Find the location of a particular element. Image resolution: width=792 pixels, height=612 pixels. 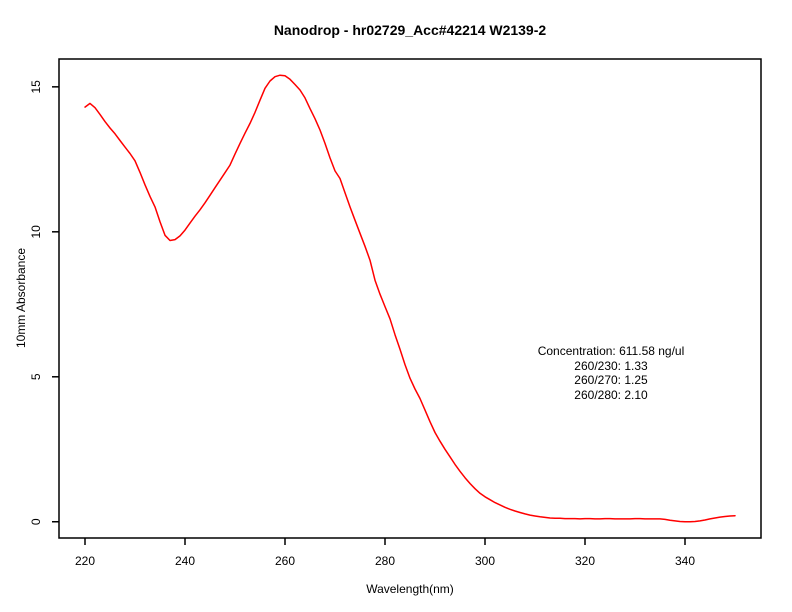

x-axis-title: Wavelength(nm) is located at coordinates (410, 589).